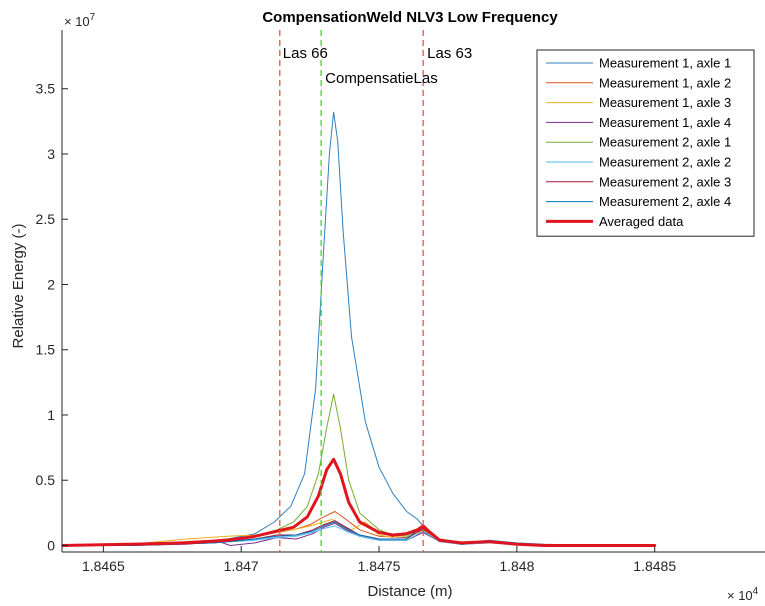 The height and width of the screenshot is (606, 765). Describe the element at coordinates (449, 53) in the screenshot. I see `annotation-label-3: Las 63` at that location.